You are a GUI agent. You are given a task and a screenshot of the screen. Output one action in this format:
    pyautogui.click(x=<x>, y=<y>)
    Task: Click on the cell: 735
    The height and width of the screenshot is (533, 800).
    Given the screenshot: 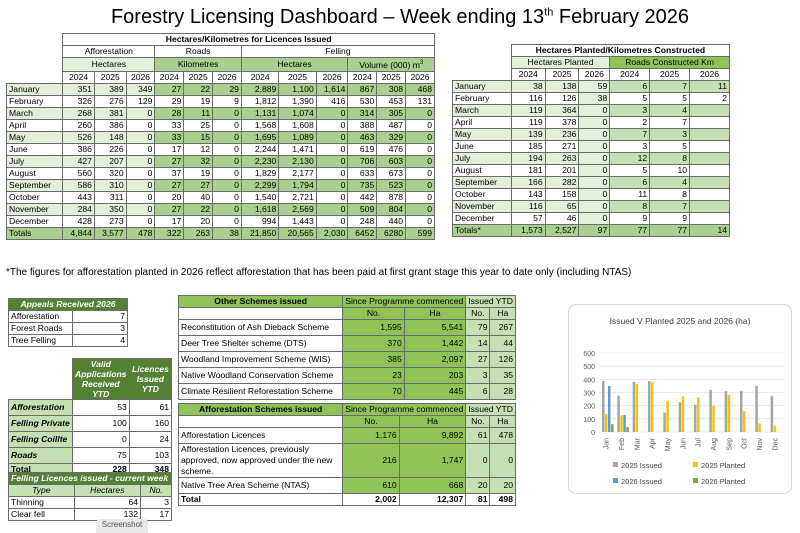 What is the action you would take?
    pyautogui.click(x=362, y=185)
    